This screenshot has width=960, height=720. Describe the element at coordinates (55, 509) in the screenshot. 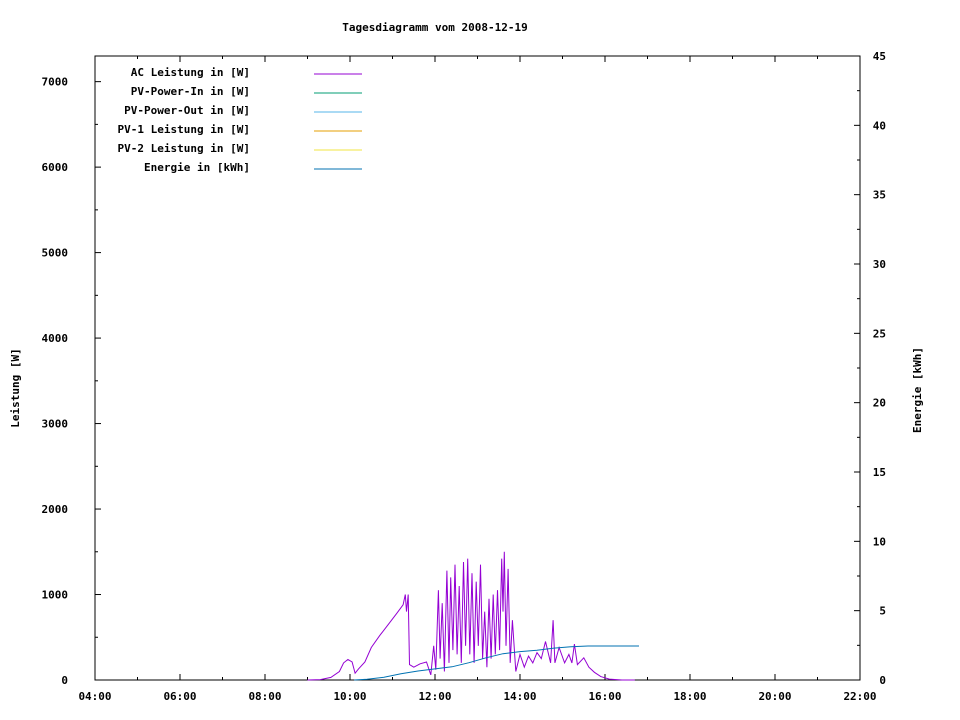

I see `y-tick-label: 2000` at that location.